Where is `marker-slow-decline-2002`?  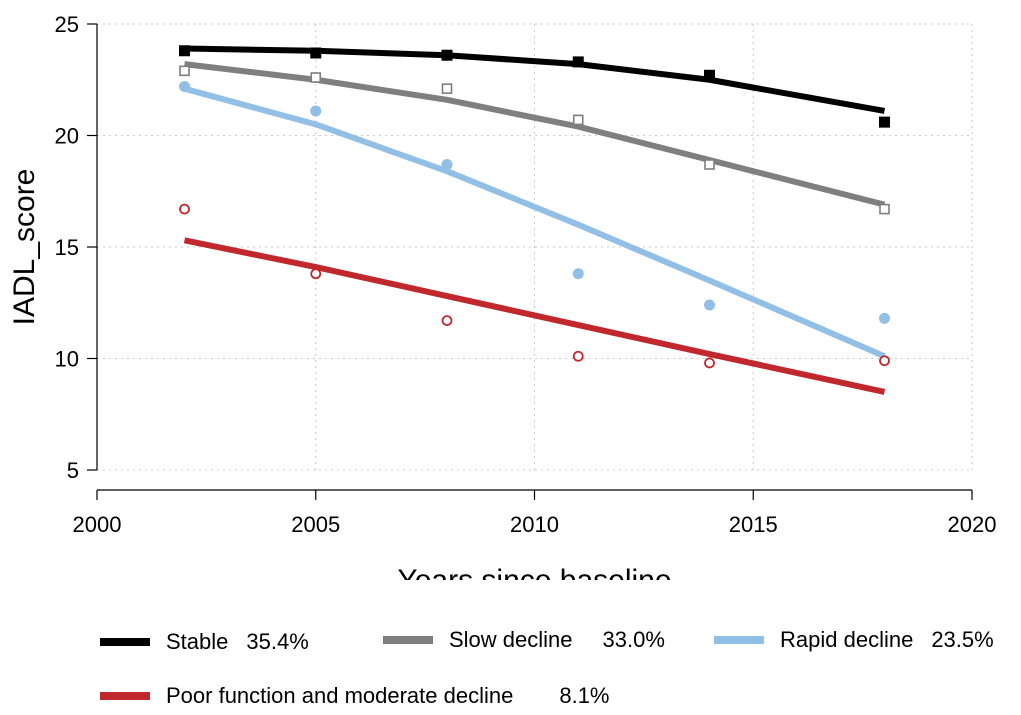 marker-slow-decline-2002 is located at coordinates (184, 71).